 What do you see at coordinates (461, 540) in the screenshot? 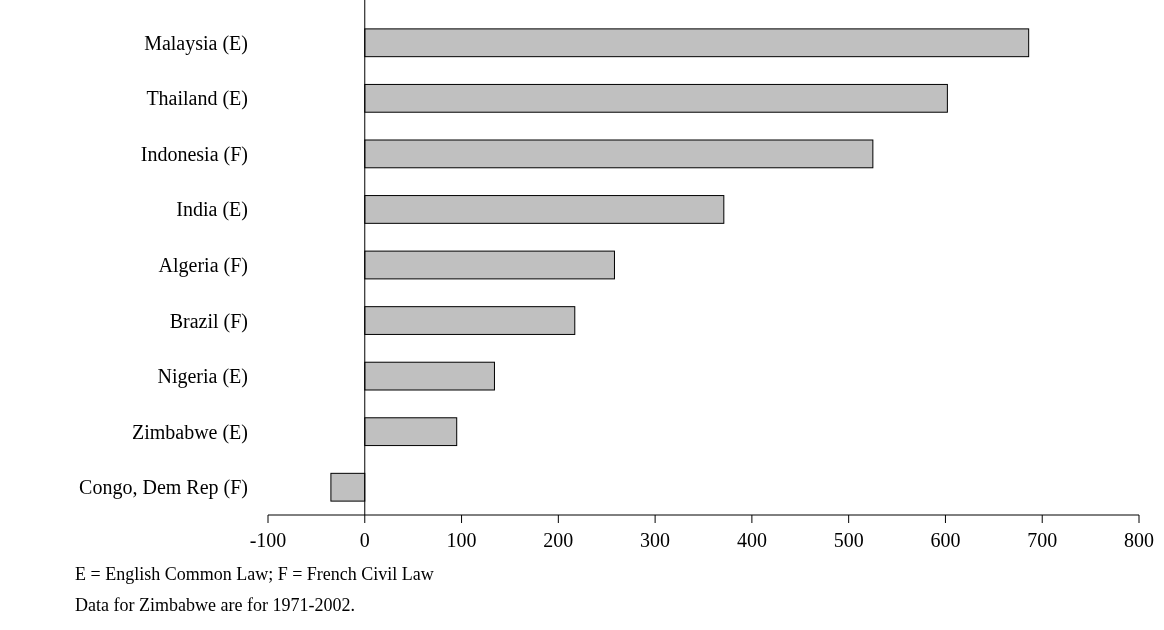
I see `x-tick-label: 100` at bounding box center [461, 540].